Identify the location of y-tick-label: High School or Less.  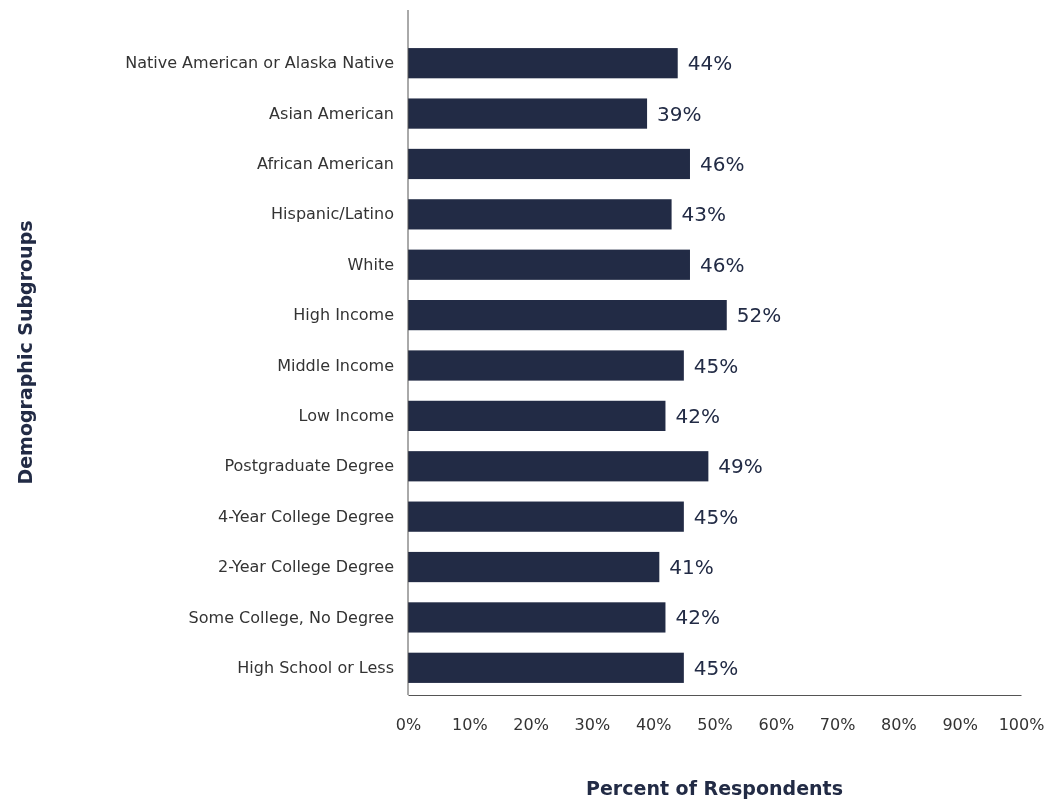
(315, 667).